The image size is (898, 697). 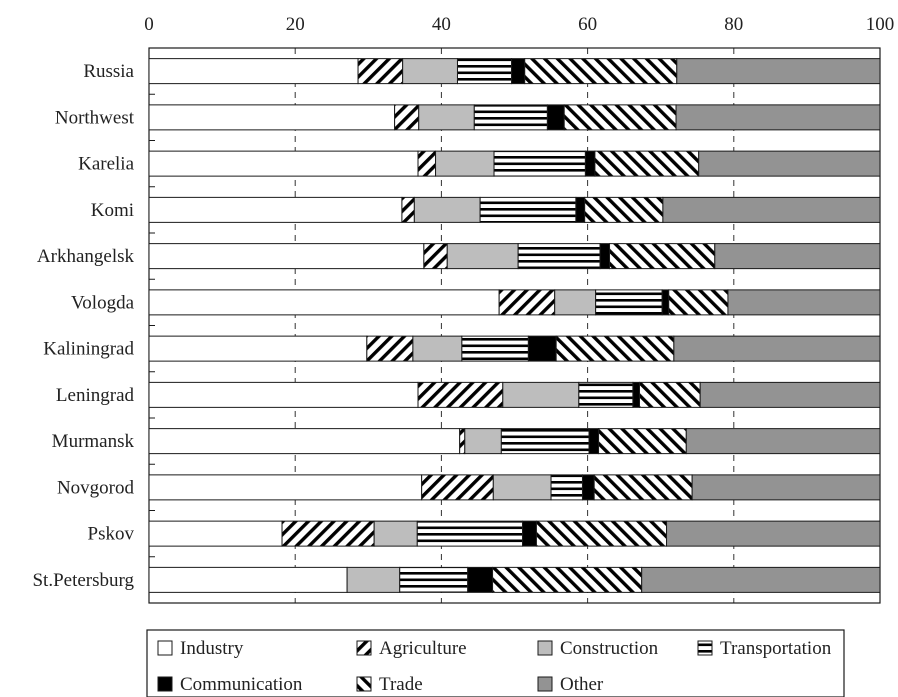 I want to click on category-label: Northwest, so click(x=95, y=117).